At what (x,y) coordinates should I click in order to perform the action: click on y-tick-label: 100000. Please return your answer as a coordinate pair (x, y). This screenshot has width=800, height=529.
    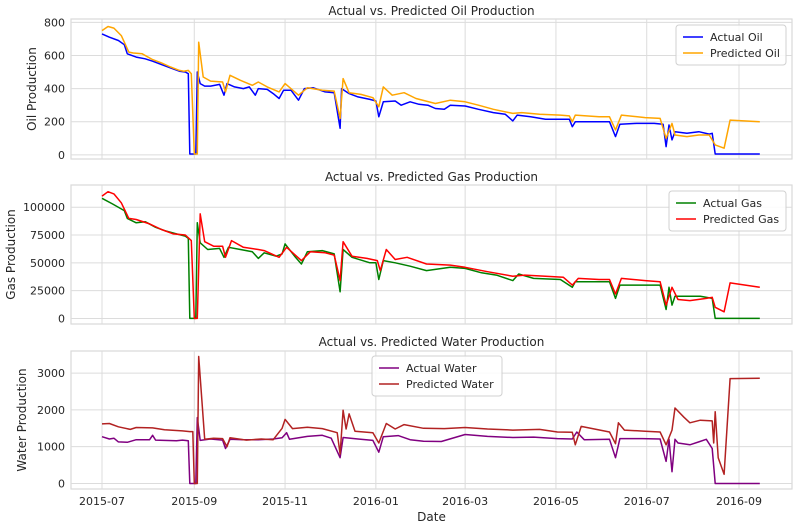
    Looking at the image, I should click on (44, 207).